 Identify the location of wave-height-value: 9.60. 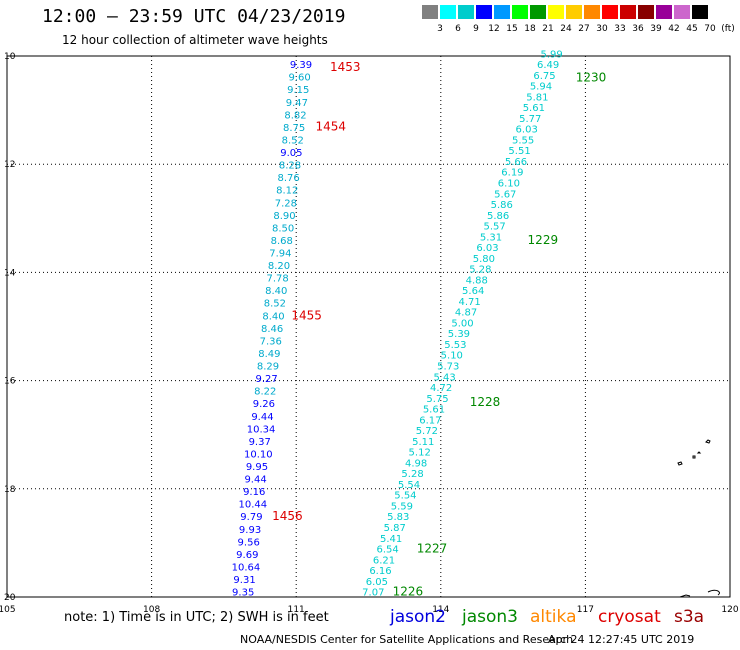
(300, 78).